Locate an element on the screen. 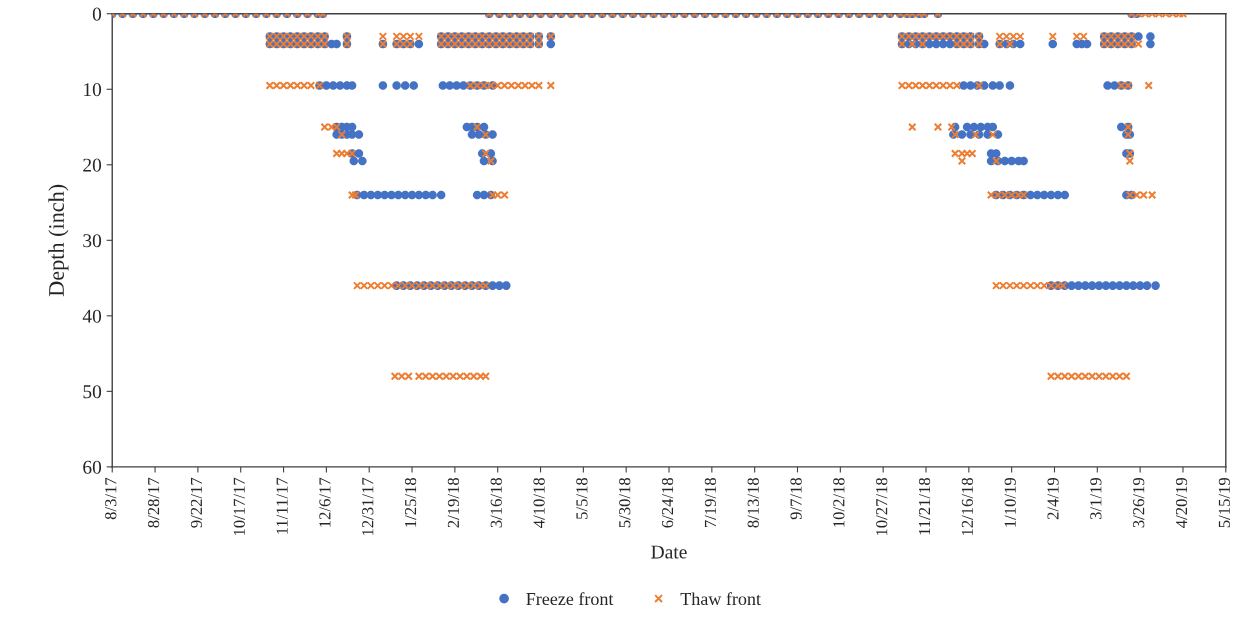  x-tick-label: 9/22/17 is located at coordinates (196, 502).